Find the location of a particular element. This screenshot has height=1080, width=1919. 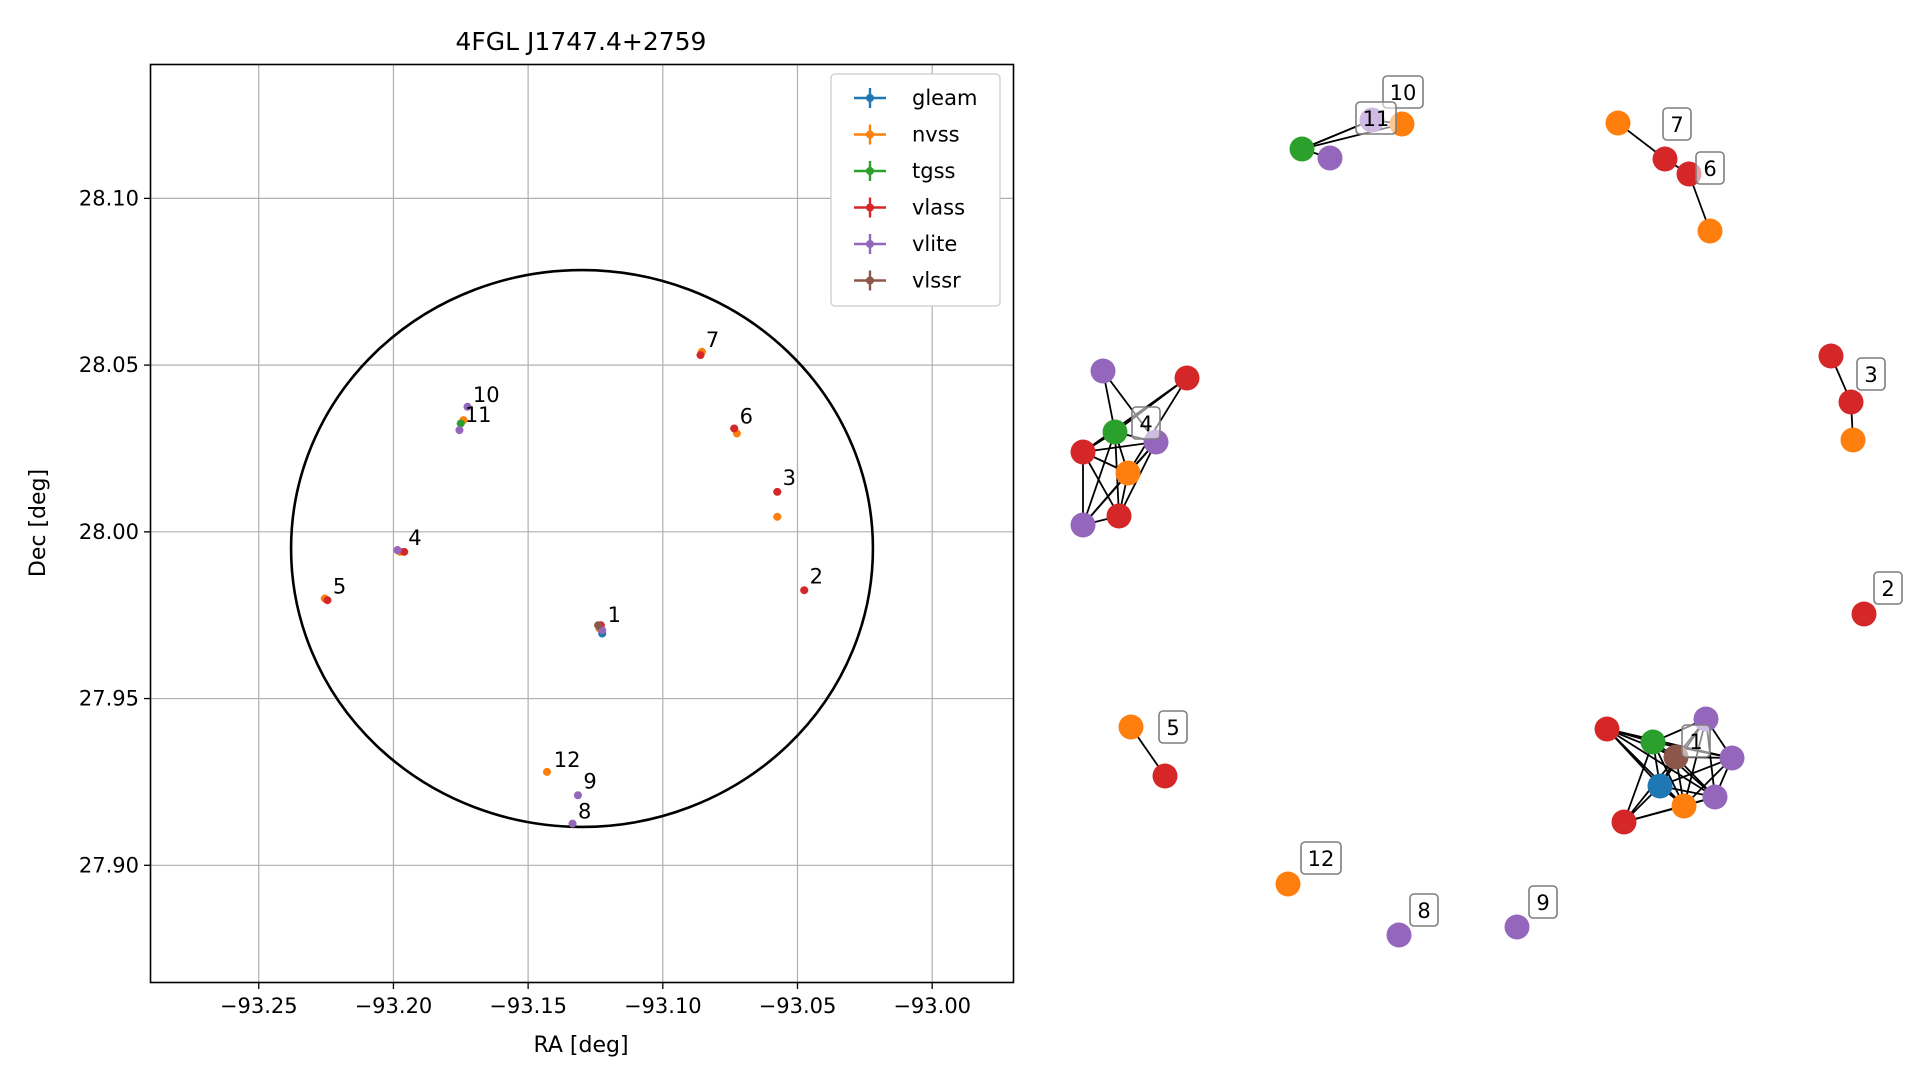

x-tick-label: −93.05 is located at coordinates (798, 1006).